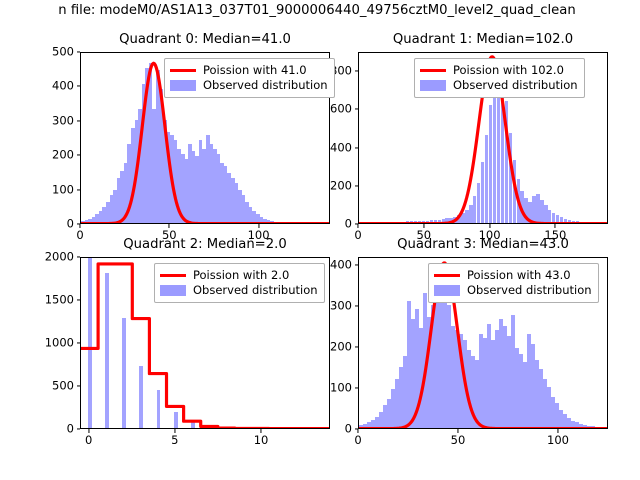 The height and width of the screenshot is (480, 640). I want to click on y-tick-label: 500, so click(63, 385).